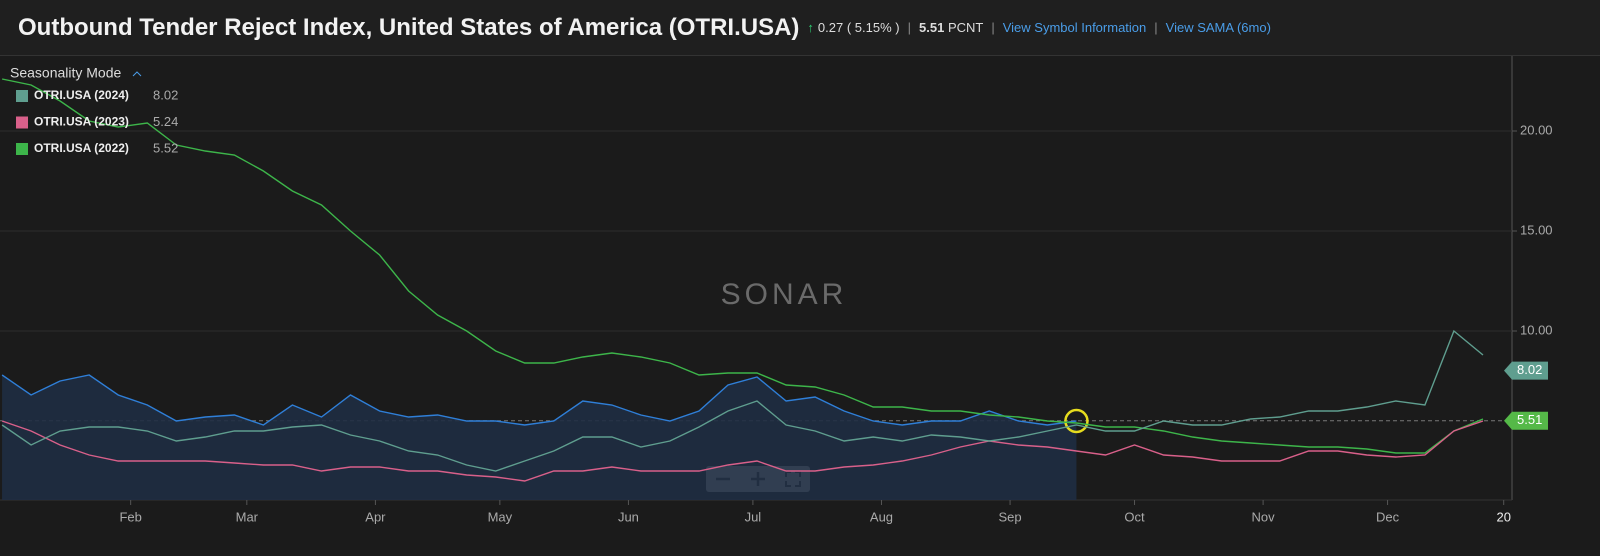 Image resolution: width=1600 pixels, height=556 pixels. Describe the element at coordinates (165, 121) in the screenshot. I see `legend-value: 5.24` at that location.